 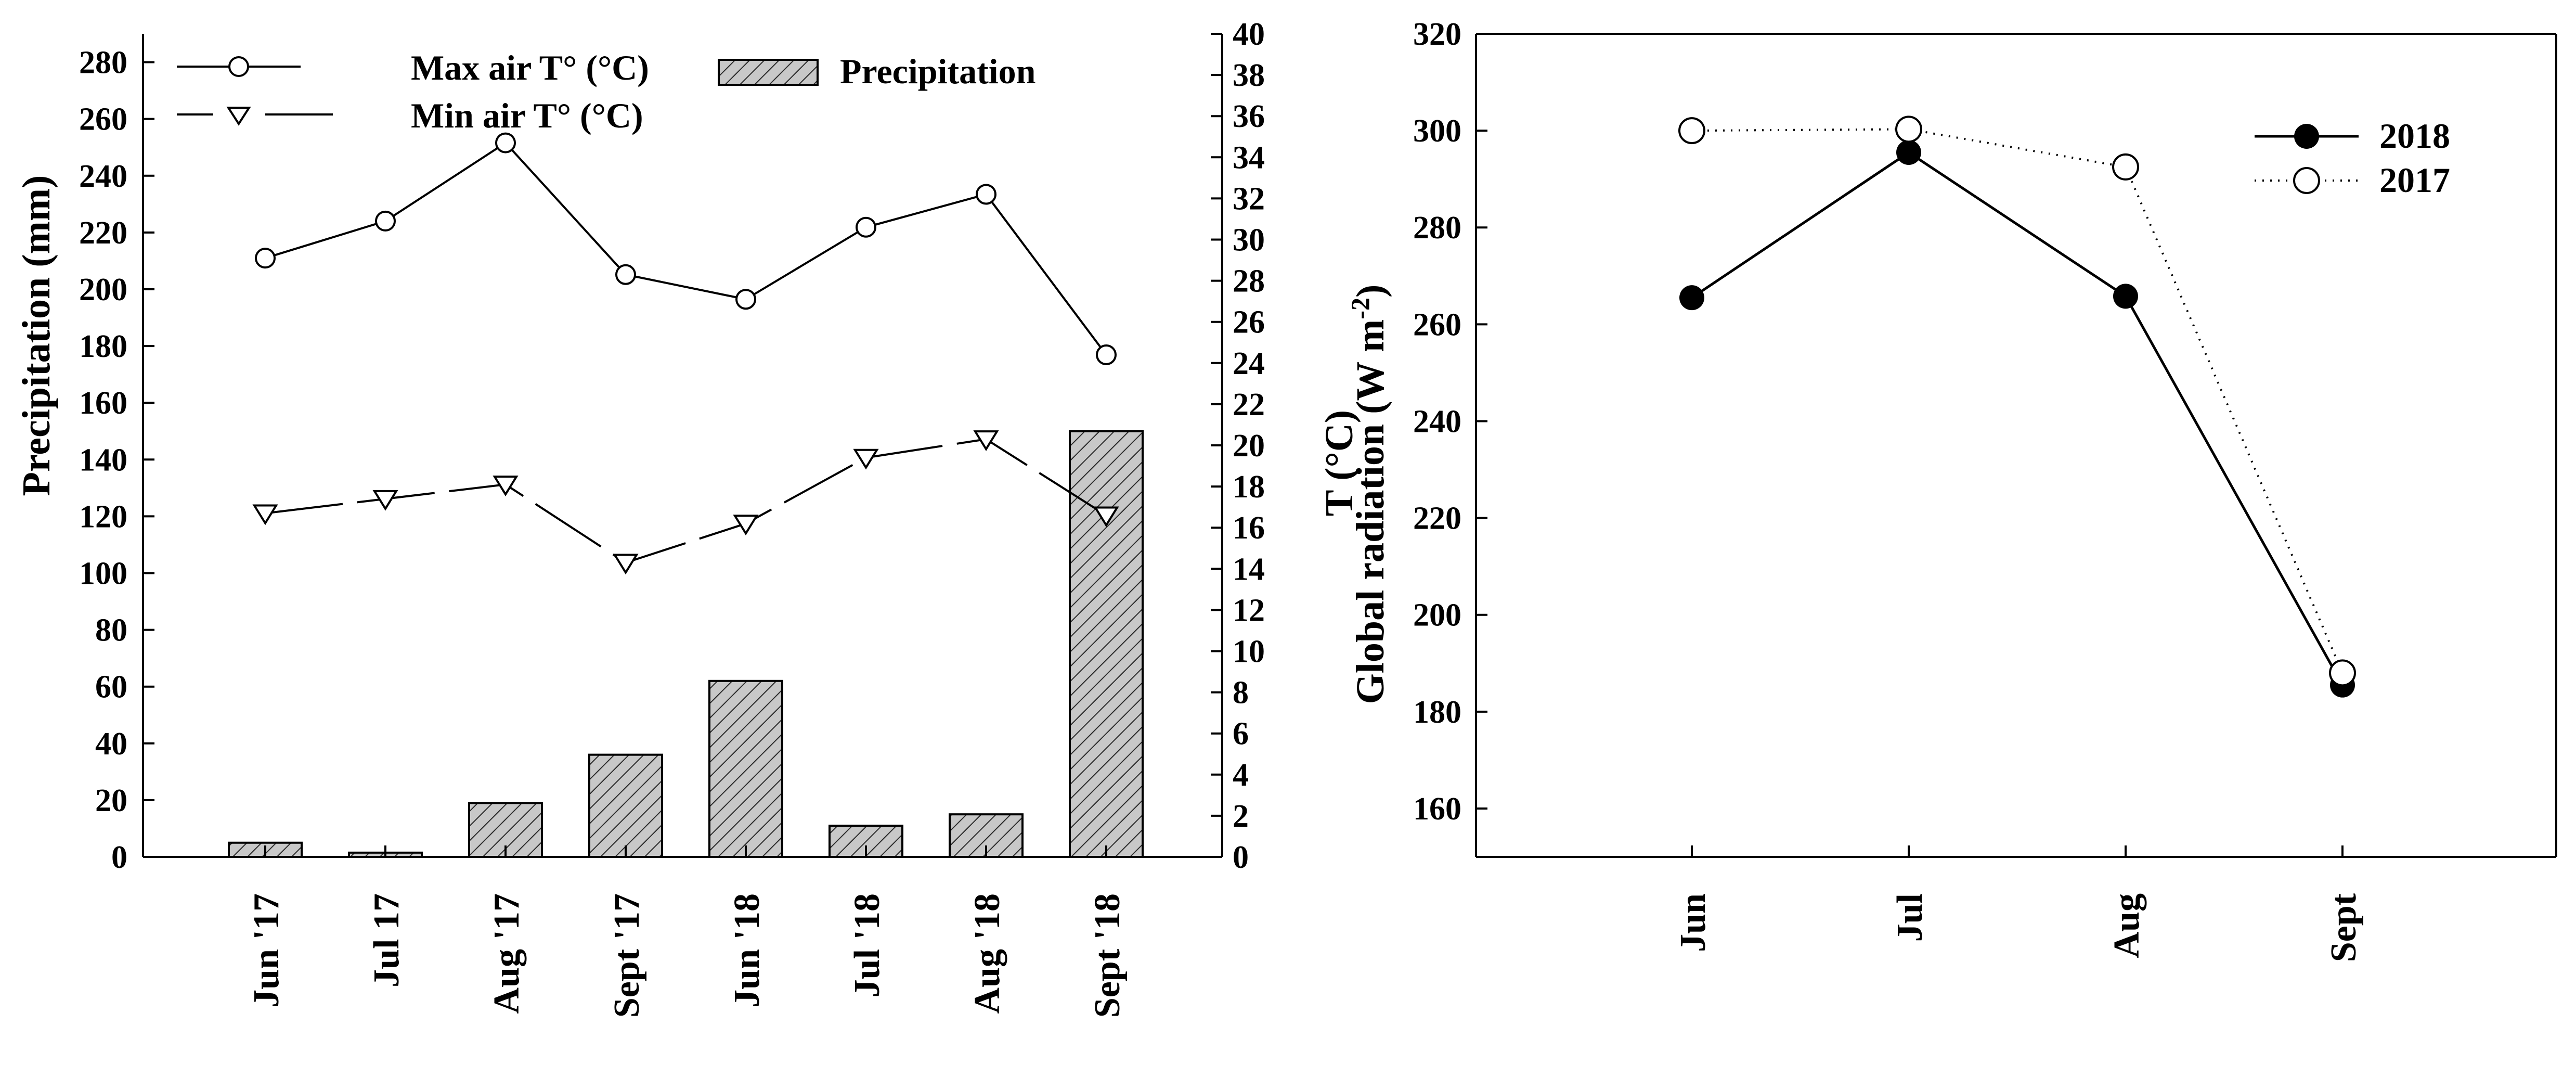 I want to click on precipitation-tick-label: 20, so click(x=111, y=801).